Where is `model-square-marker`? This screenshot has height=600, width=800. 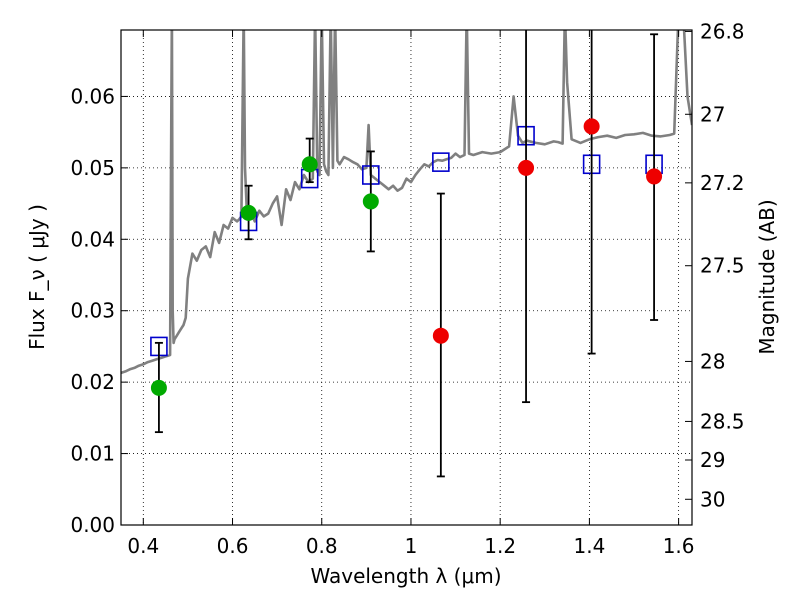
model-square-marker is located at coordinates (441, 162).